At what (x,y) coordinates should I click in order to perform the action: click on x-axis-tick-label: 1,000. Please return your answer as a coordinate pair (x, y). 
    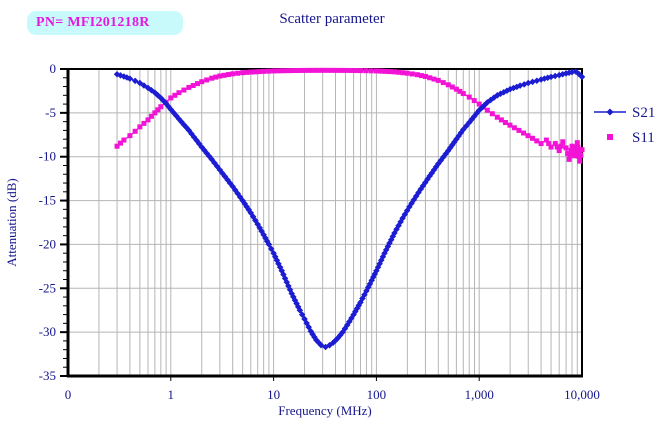
    Looking at the image, I should click on (479, 394).